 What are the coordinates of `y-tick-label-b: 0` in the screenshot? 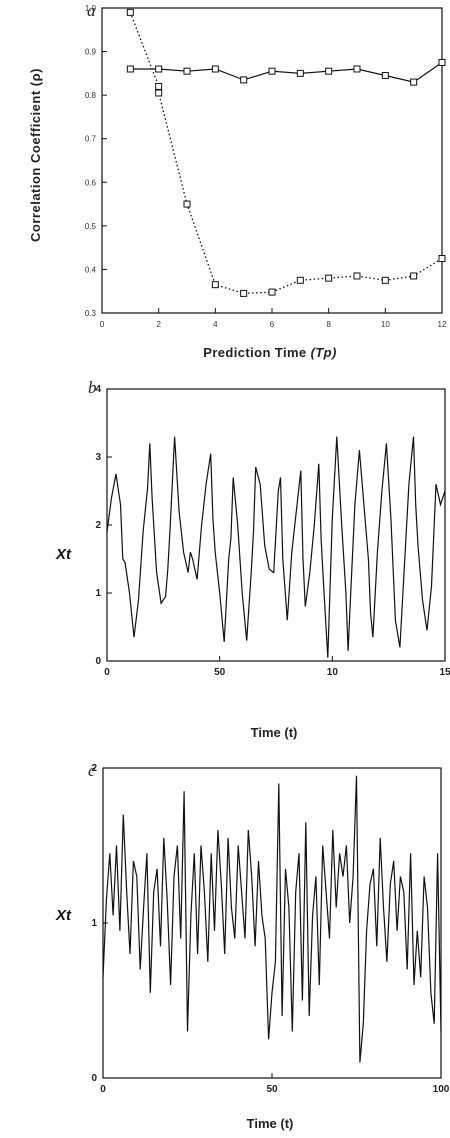 It's located at (98, 661).